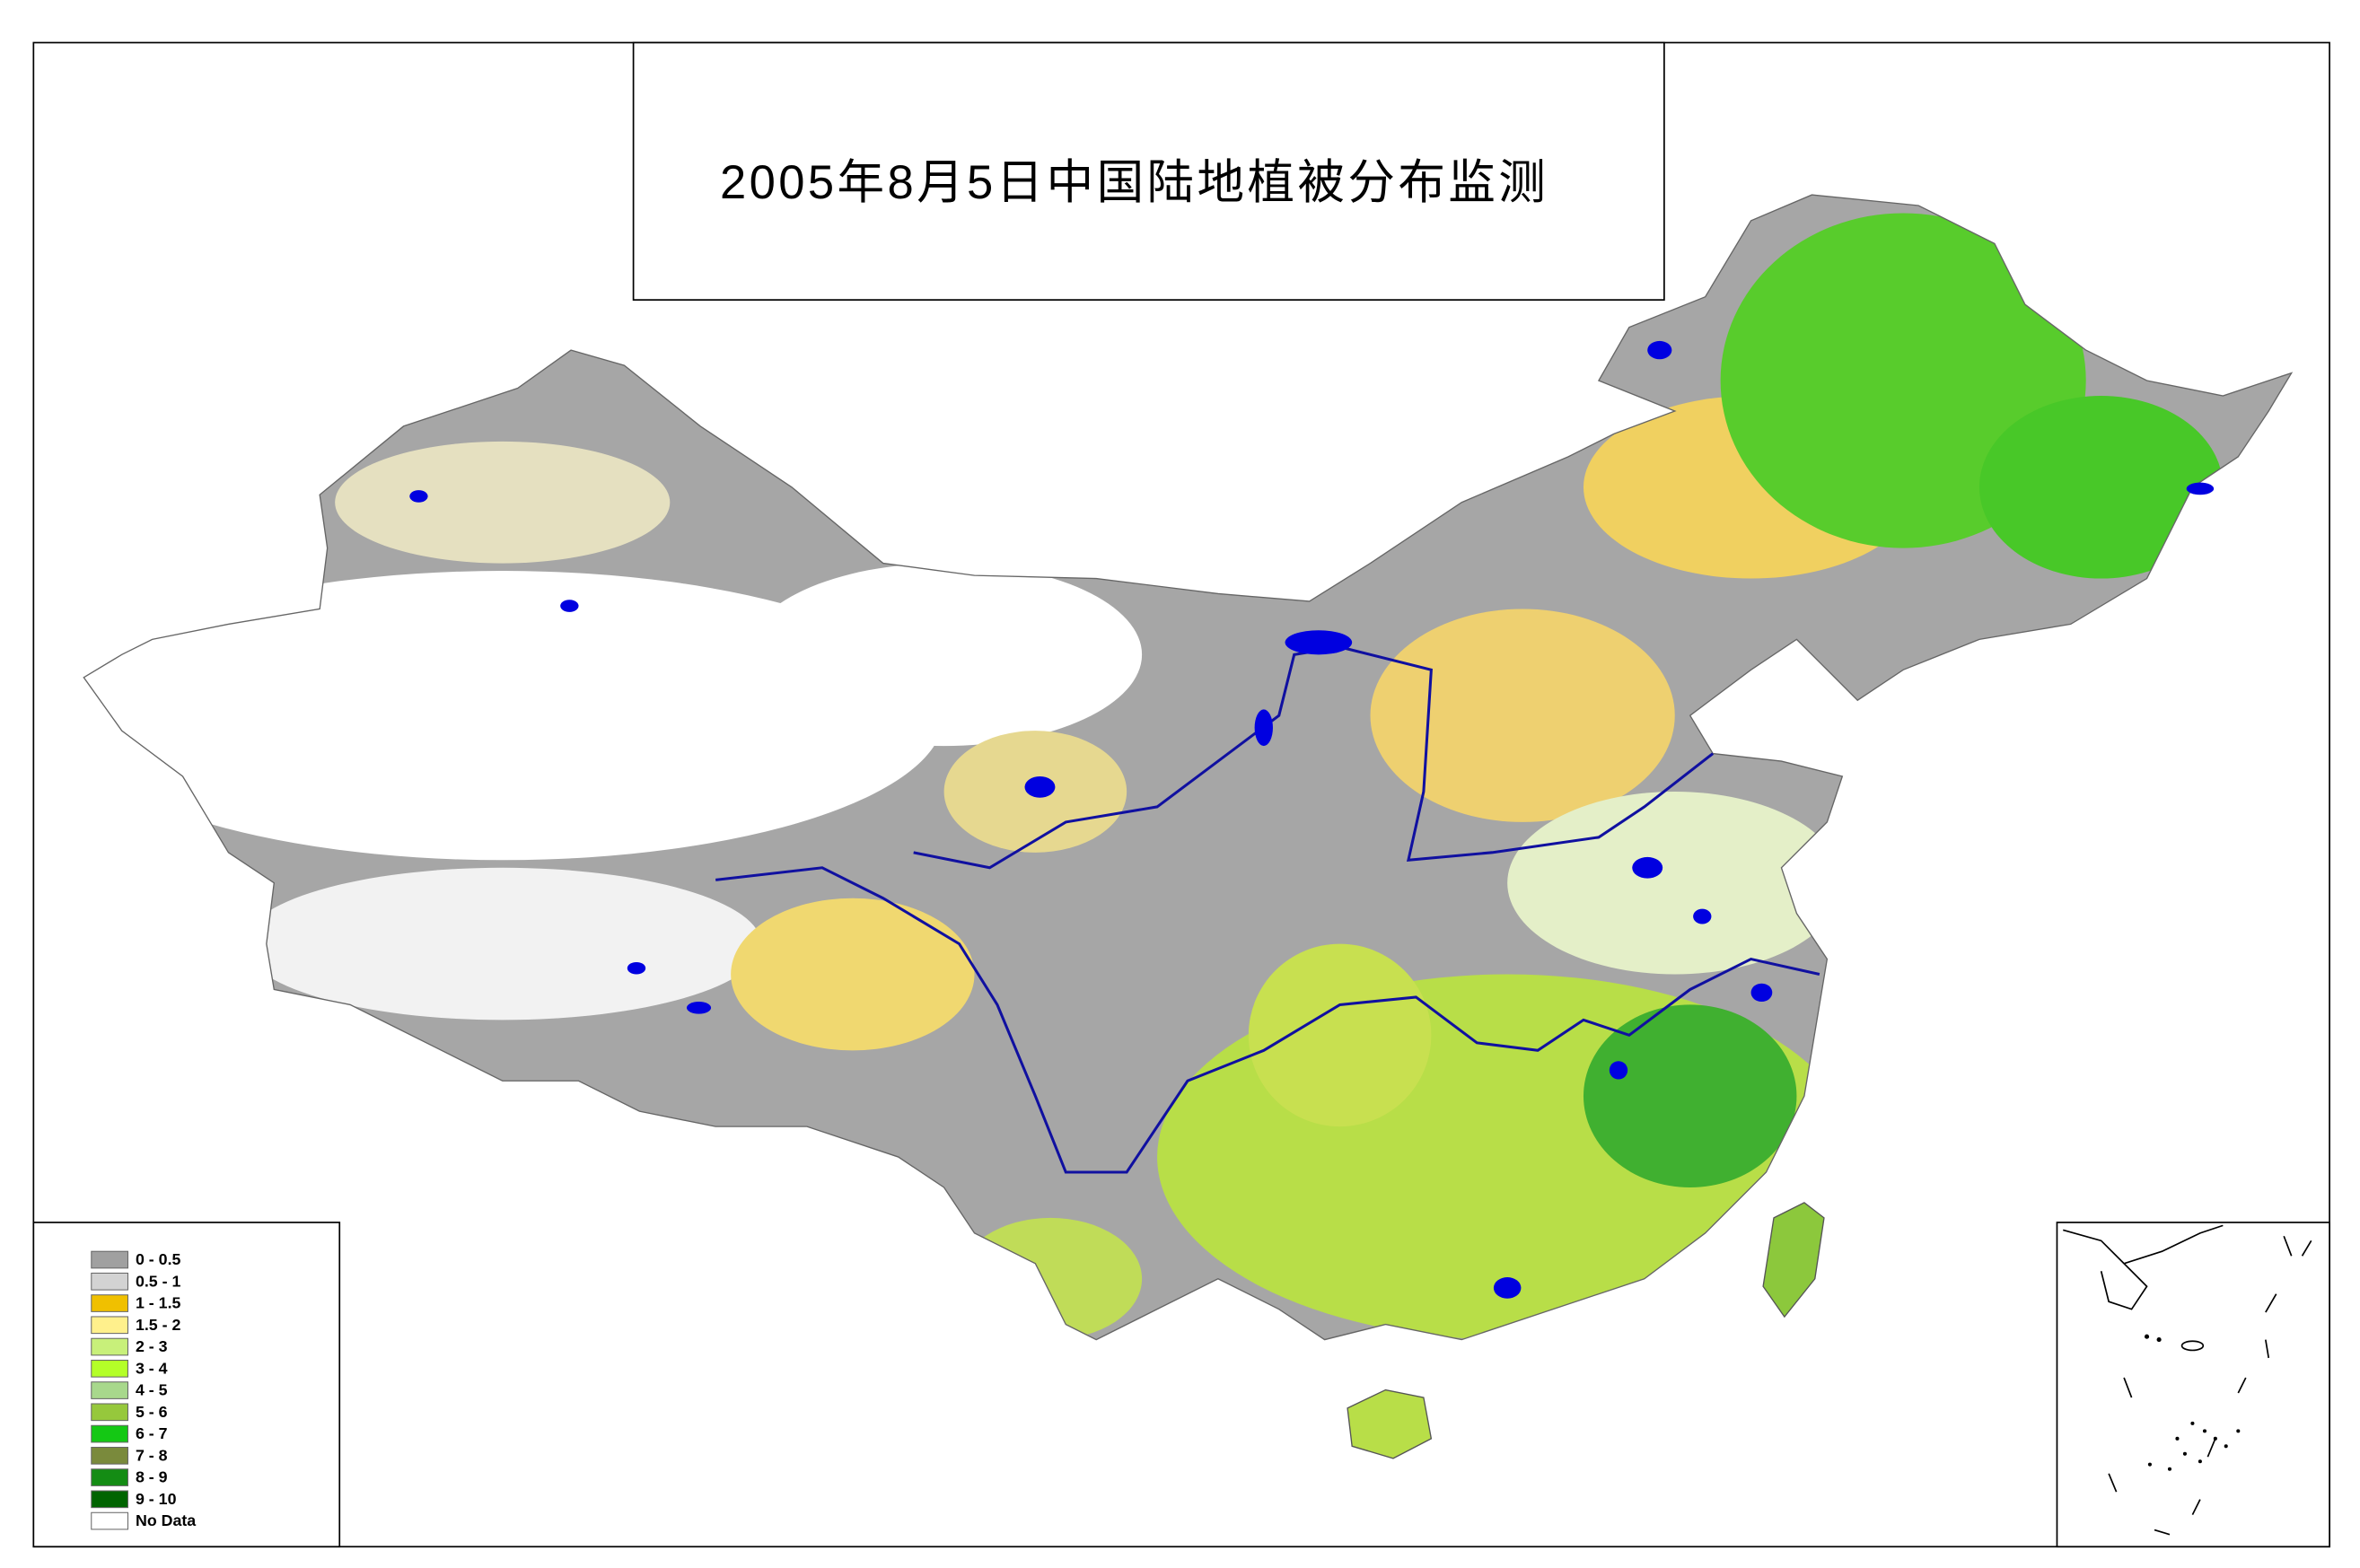 The width and height of the screenshot is (2360, 1568). I want to click on legend-label: 3 - 4, so click(152, 1368).